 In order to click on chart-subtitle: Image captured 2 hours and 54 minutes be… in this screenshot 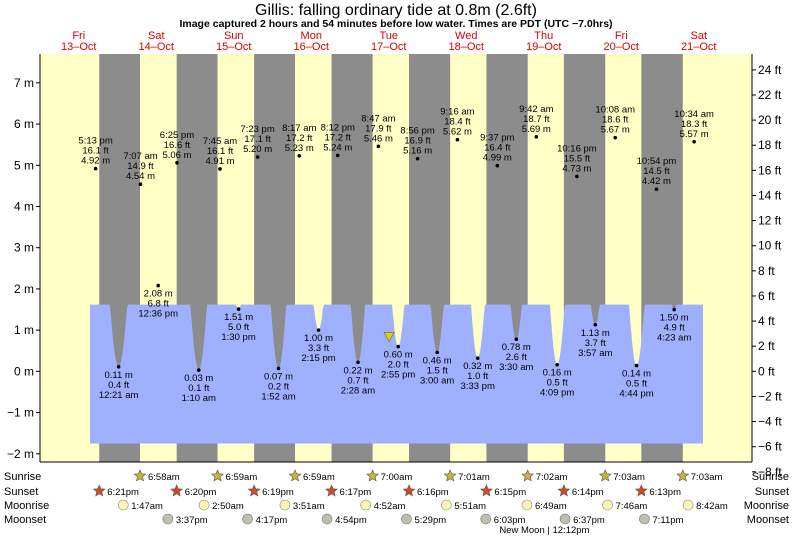, I will do `click(395, 24)`.